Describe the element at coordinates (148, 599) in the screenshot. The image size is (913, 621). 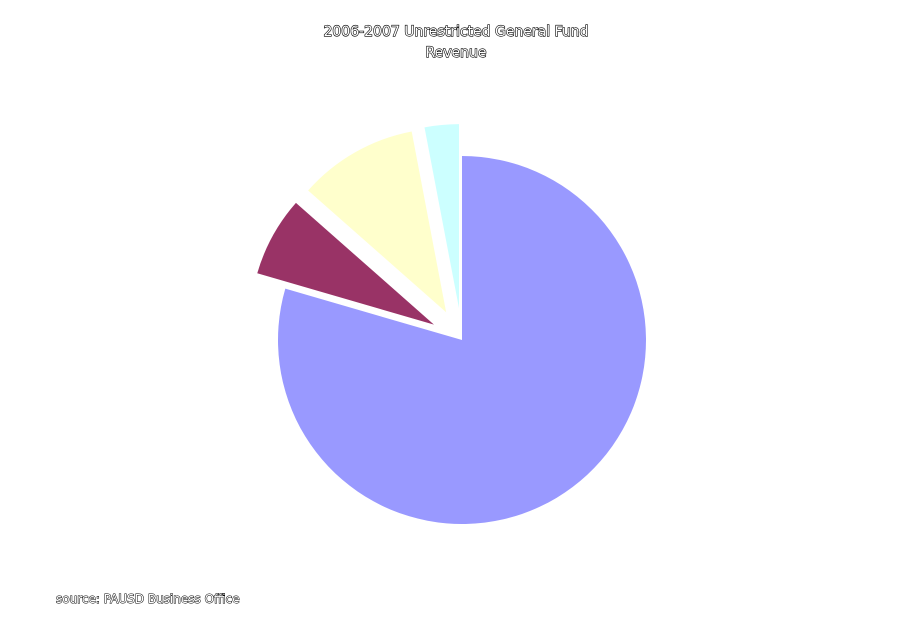
I see `source-note: source: PAUSD Business Office` at that location.